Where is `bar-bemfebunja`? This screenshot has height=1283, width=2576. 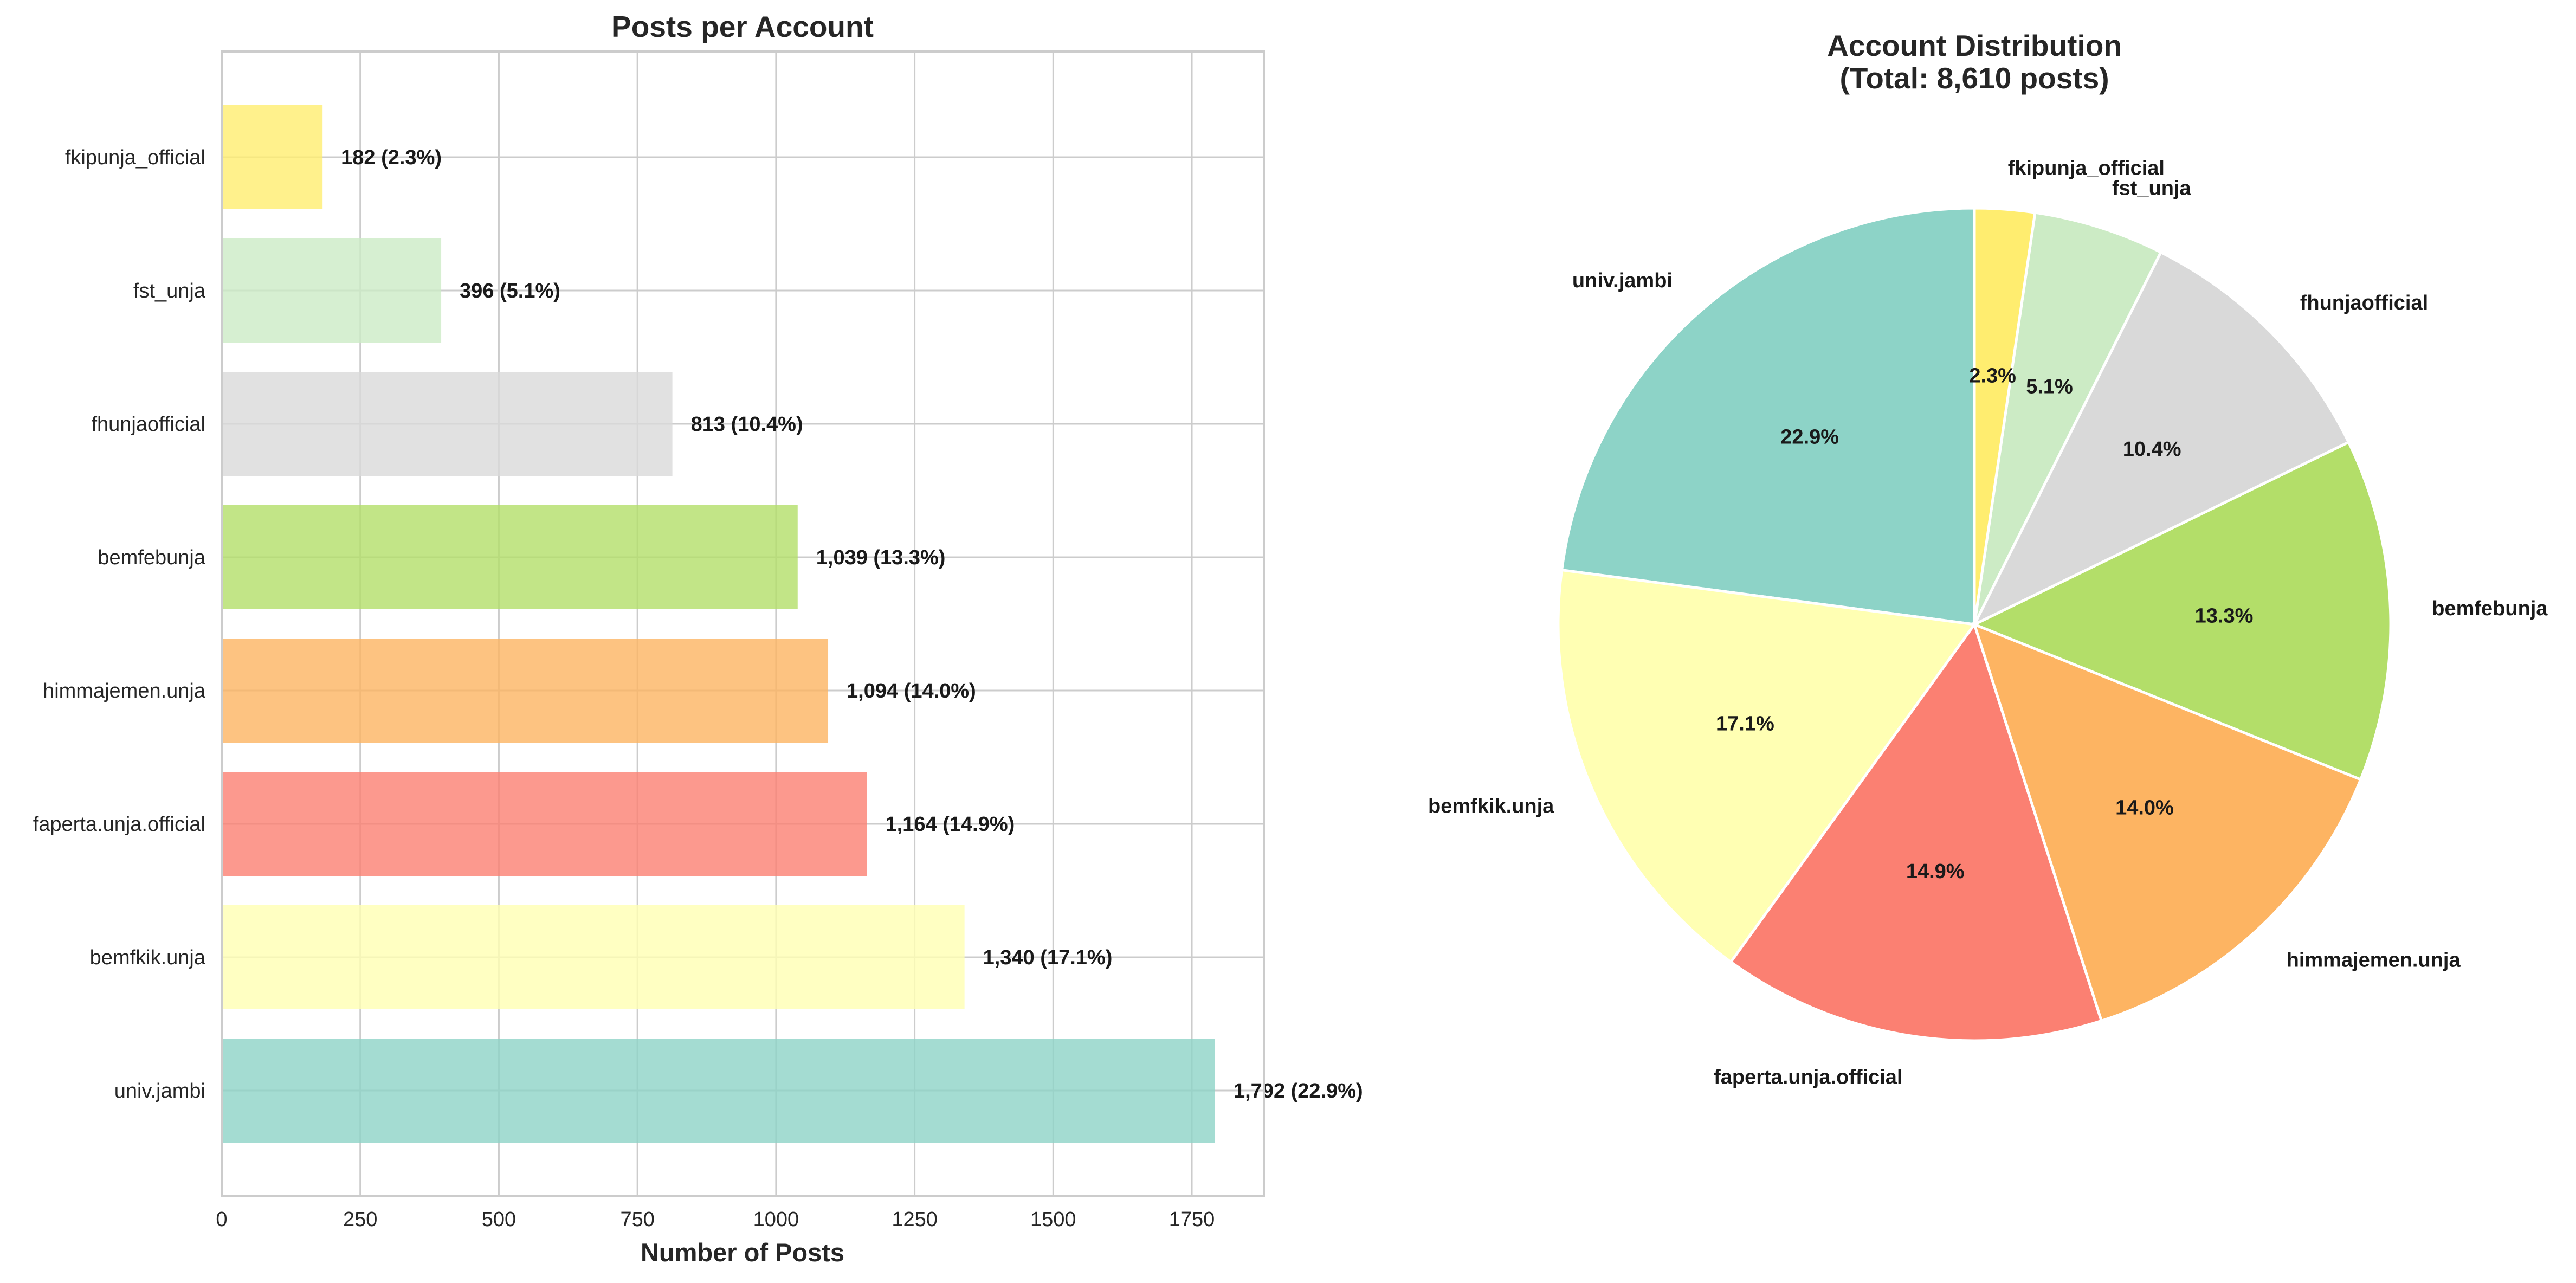 bar-bemfebunja is located at coordinates (510, 557).